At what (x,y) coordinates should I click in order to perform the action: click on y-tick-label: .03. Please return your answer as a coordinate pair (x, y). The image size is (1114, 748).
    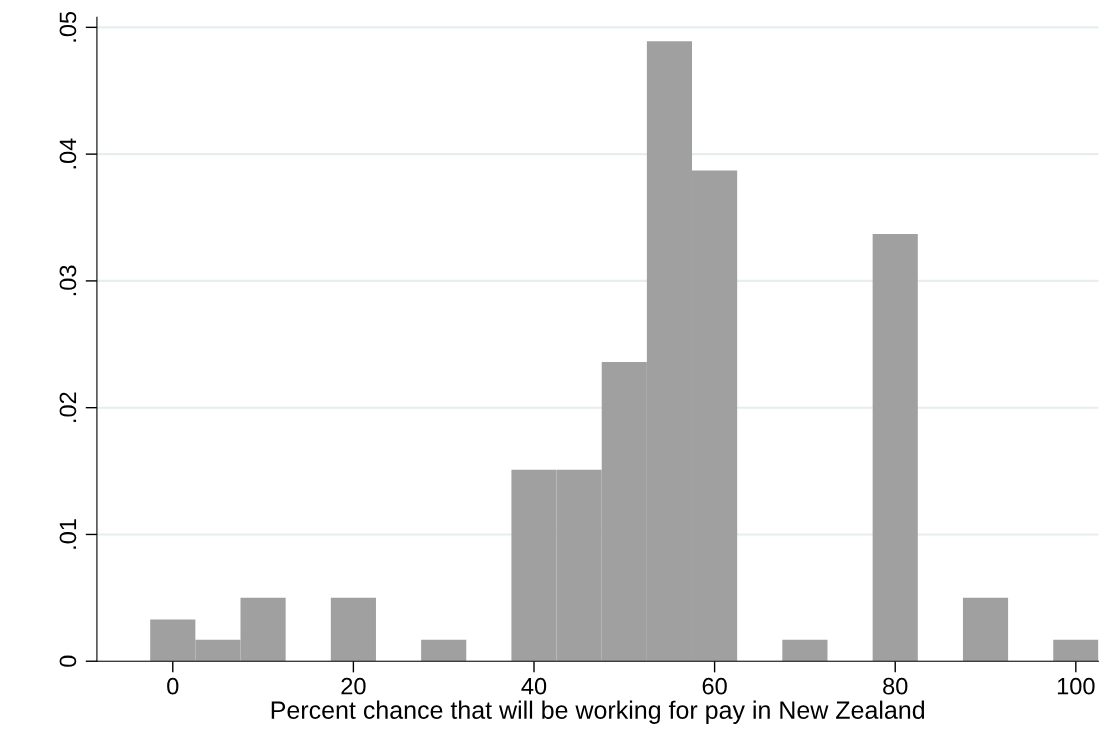
    Looking at the image, I should click on (68, 280).